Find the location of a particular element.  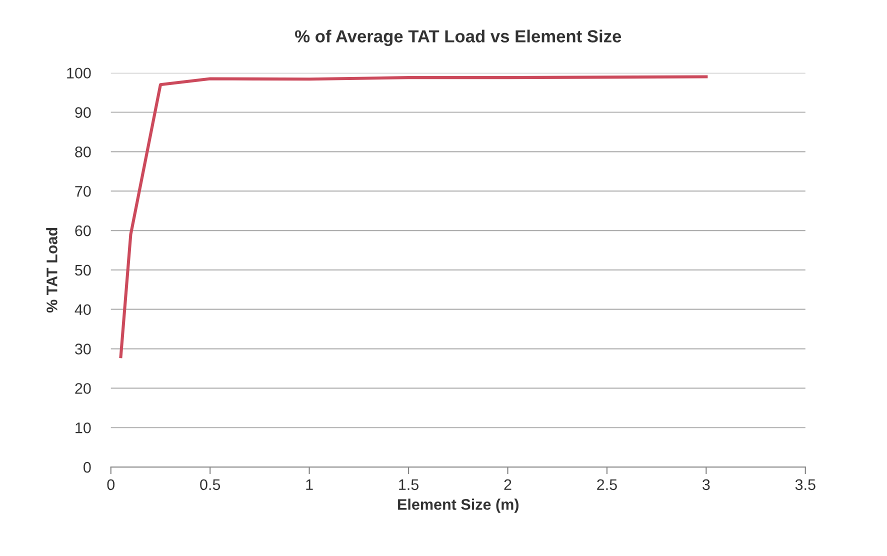

y-tick-label: 90 is located at coordinates (83, 112).